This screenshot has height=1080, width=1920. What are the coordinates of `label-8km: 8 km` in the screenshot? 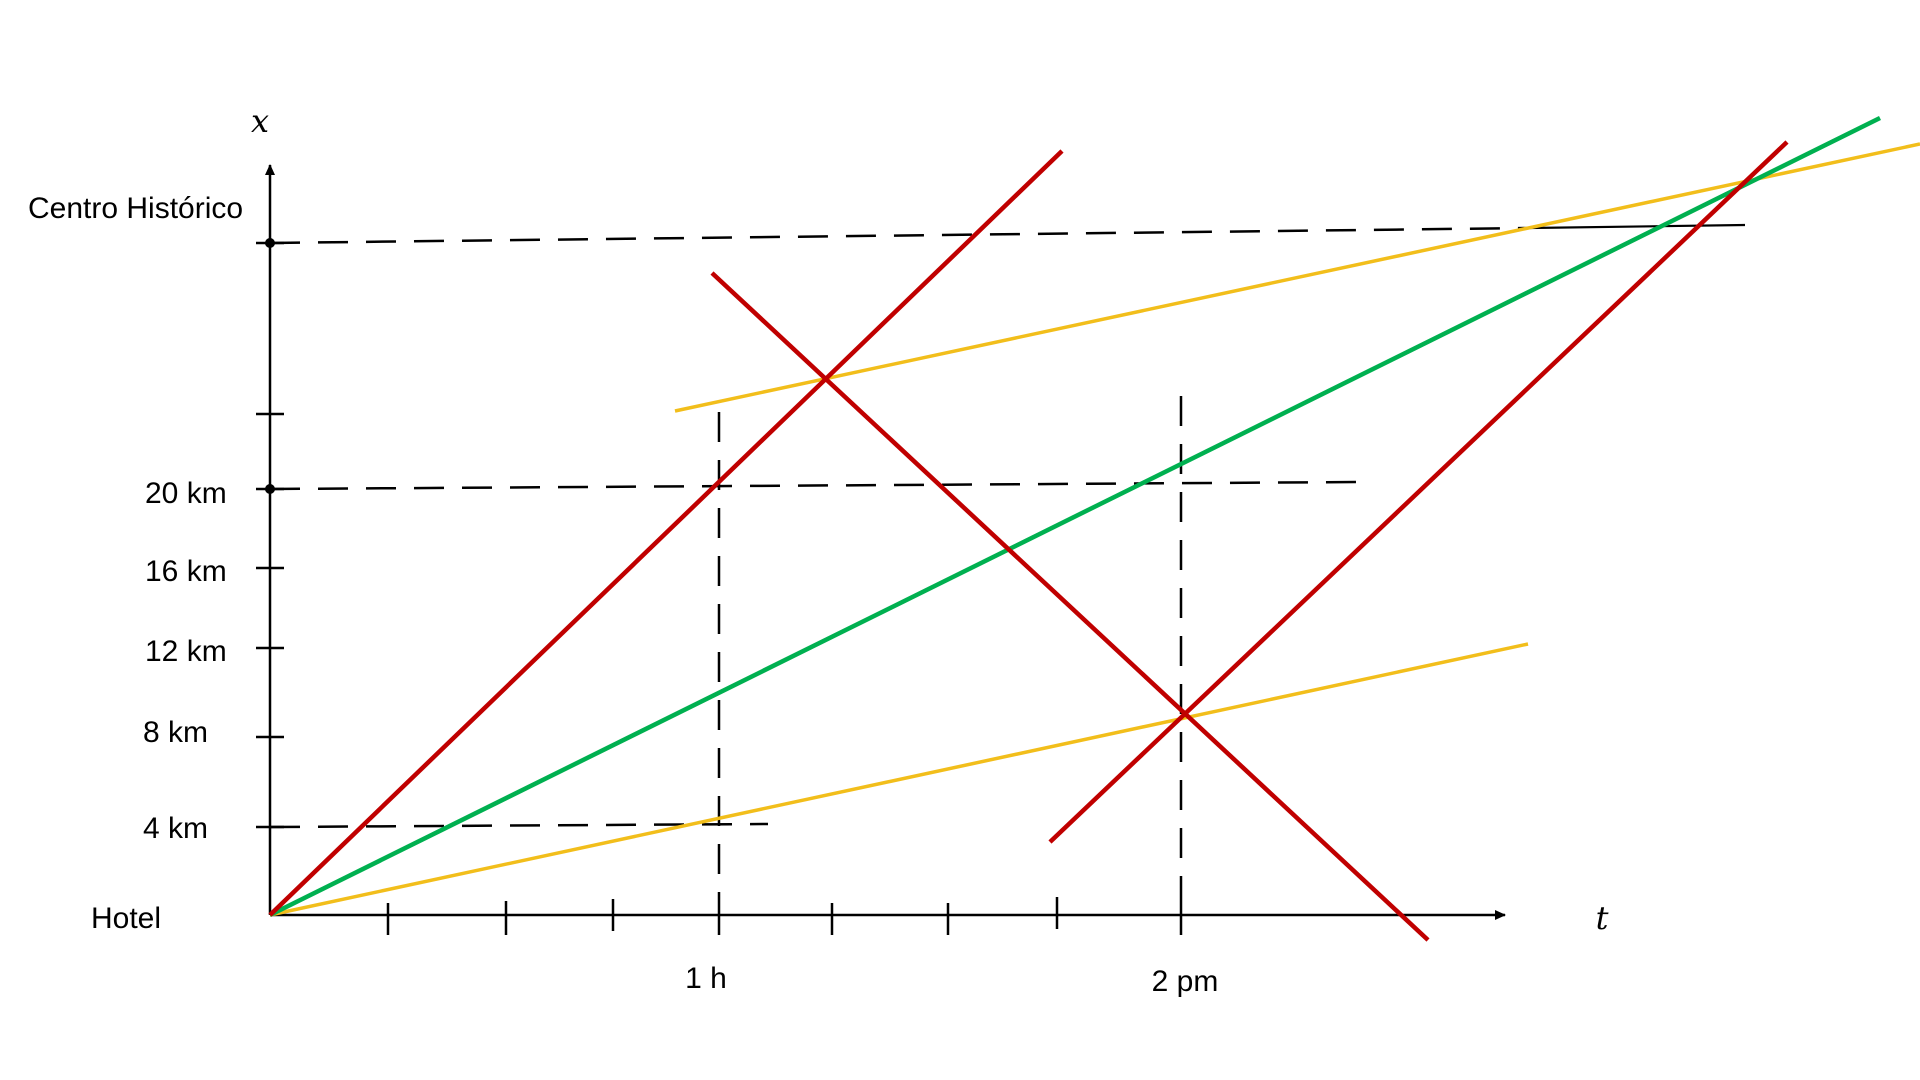 It's located at (175, 732).